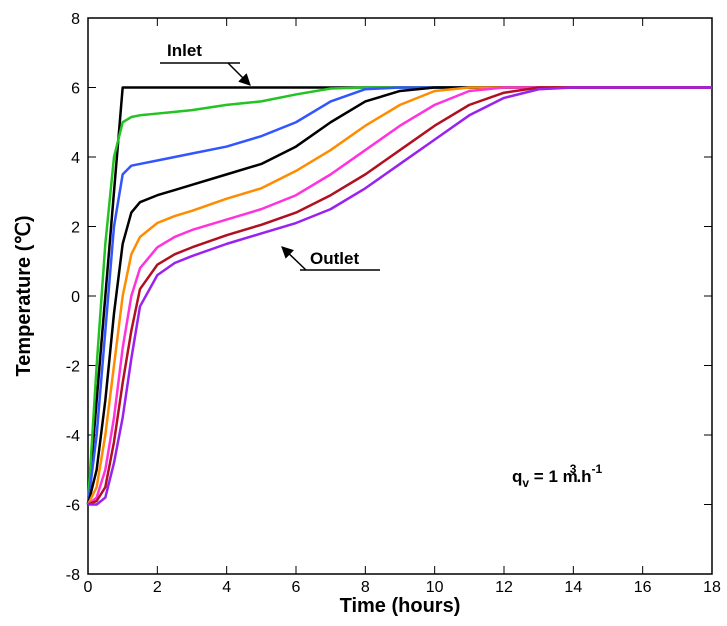 The image size is (727, 626). I want to click on y-tick-label: 8, so click(75, 19).